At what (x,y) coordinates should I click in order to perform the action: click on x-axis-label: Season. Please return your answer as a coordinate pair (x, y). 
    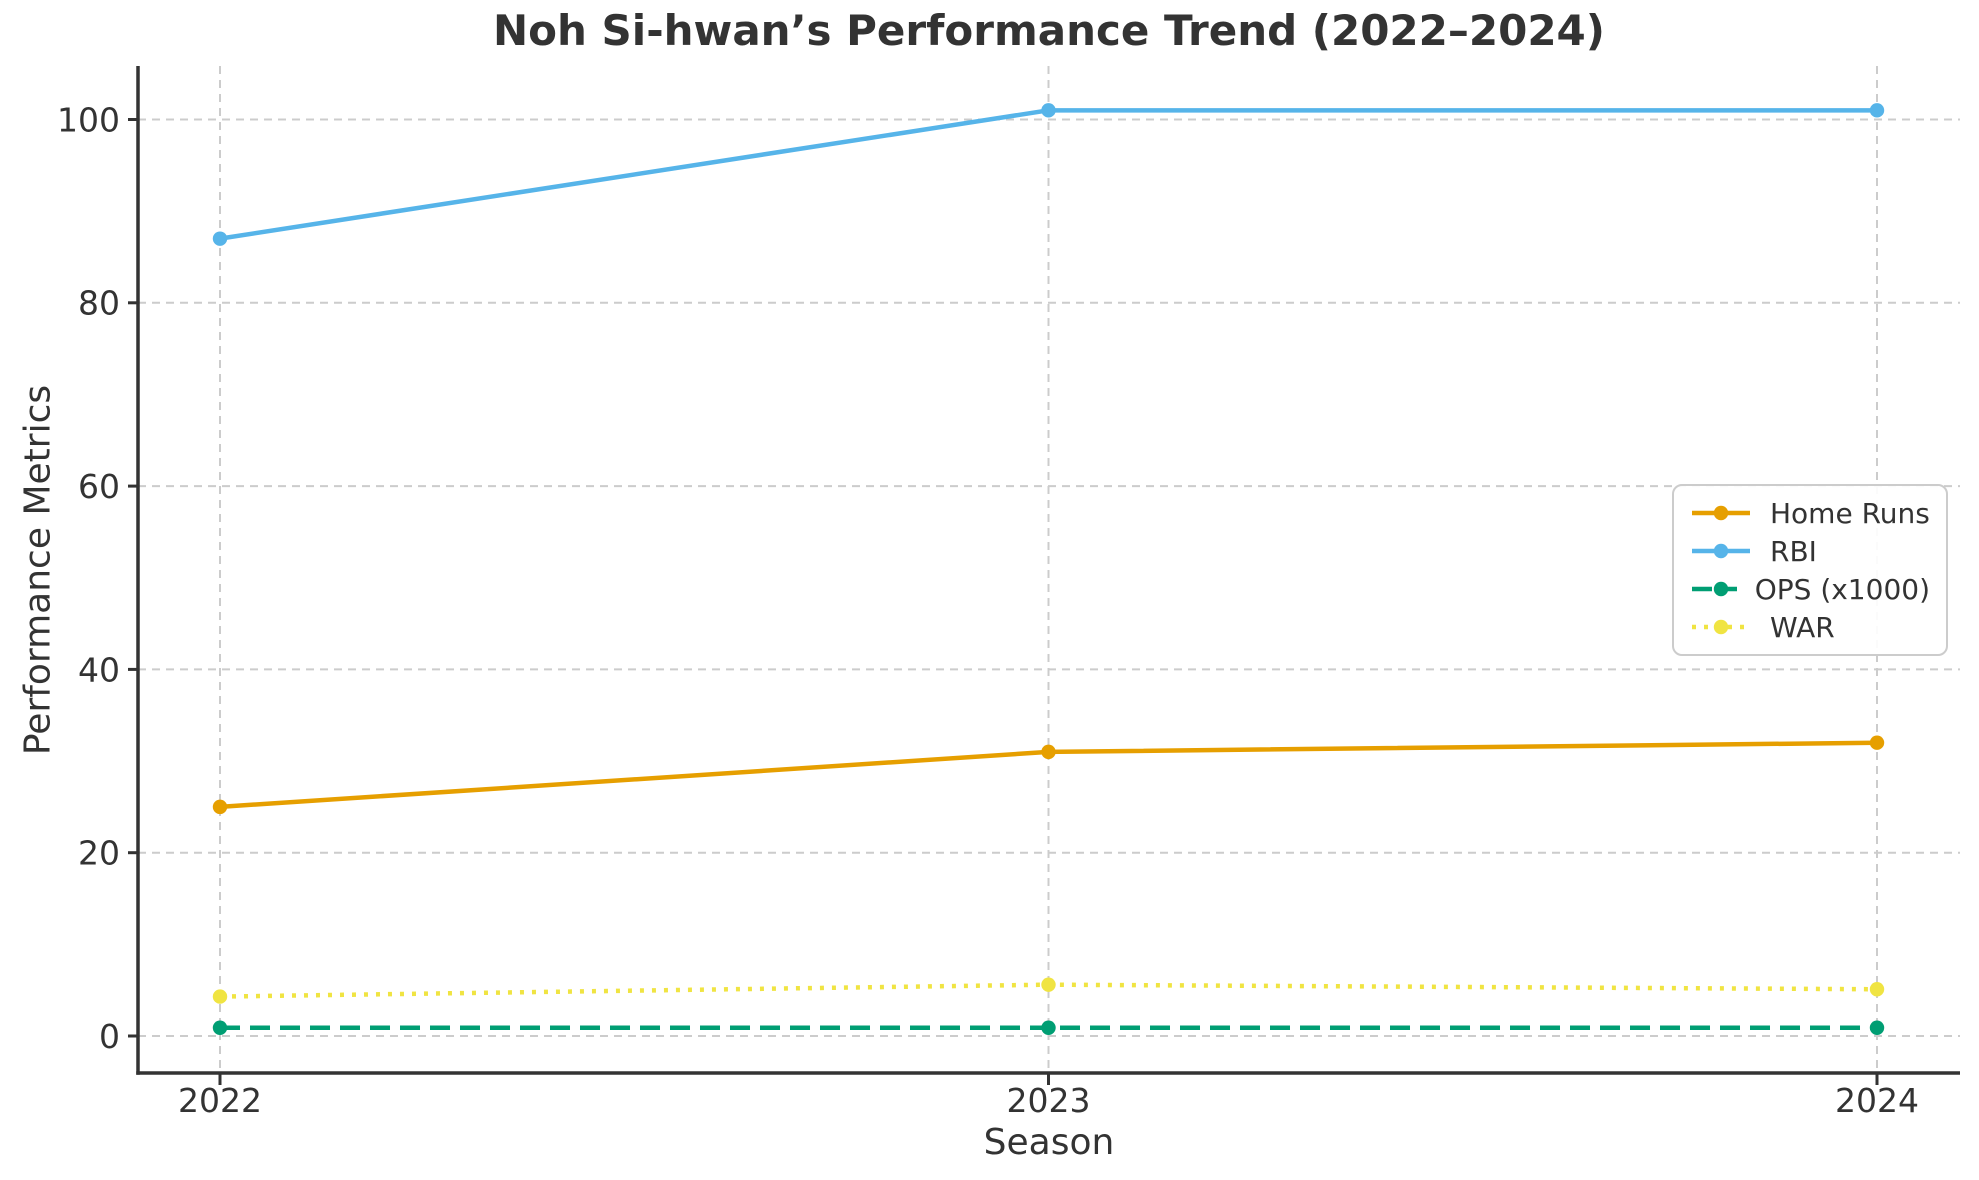
    Looking at the image, I should click on (1049, 1142).